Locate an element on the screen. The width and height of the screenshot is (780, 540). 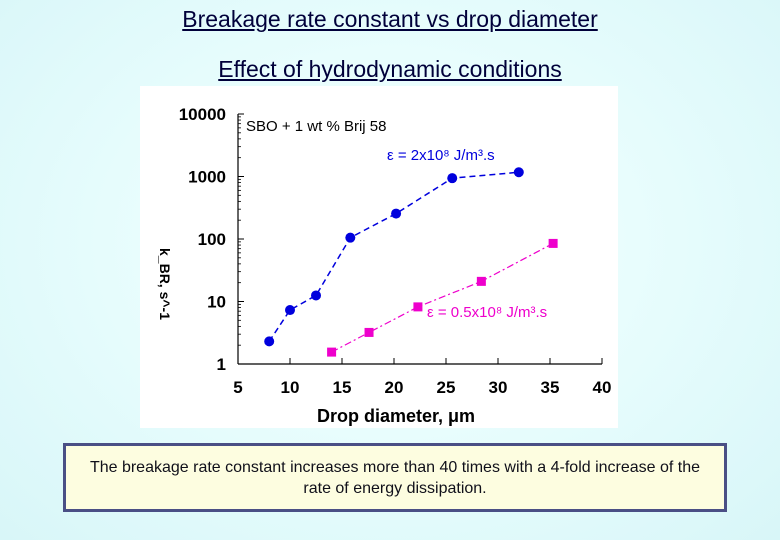
y-tick-label: 1 is located at coordinates (221, 364).